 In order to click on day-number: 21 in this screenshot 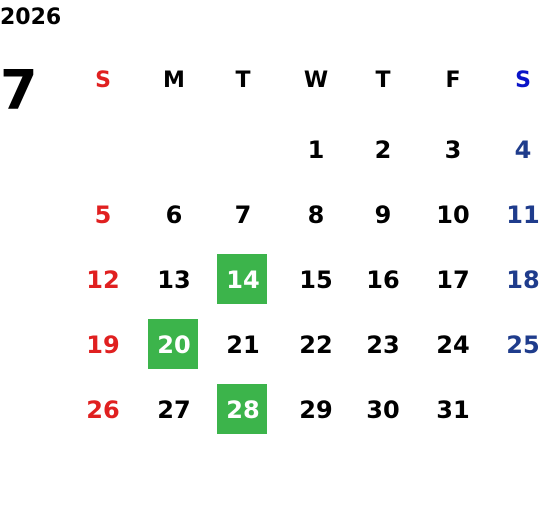, I will do `click(242, 345)`.